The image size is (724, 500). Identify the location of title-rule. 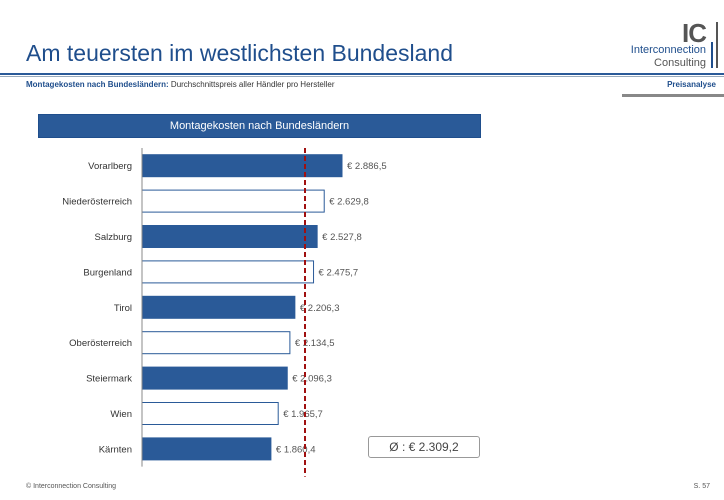
(362, 74).